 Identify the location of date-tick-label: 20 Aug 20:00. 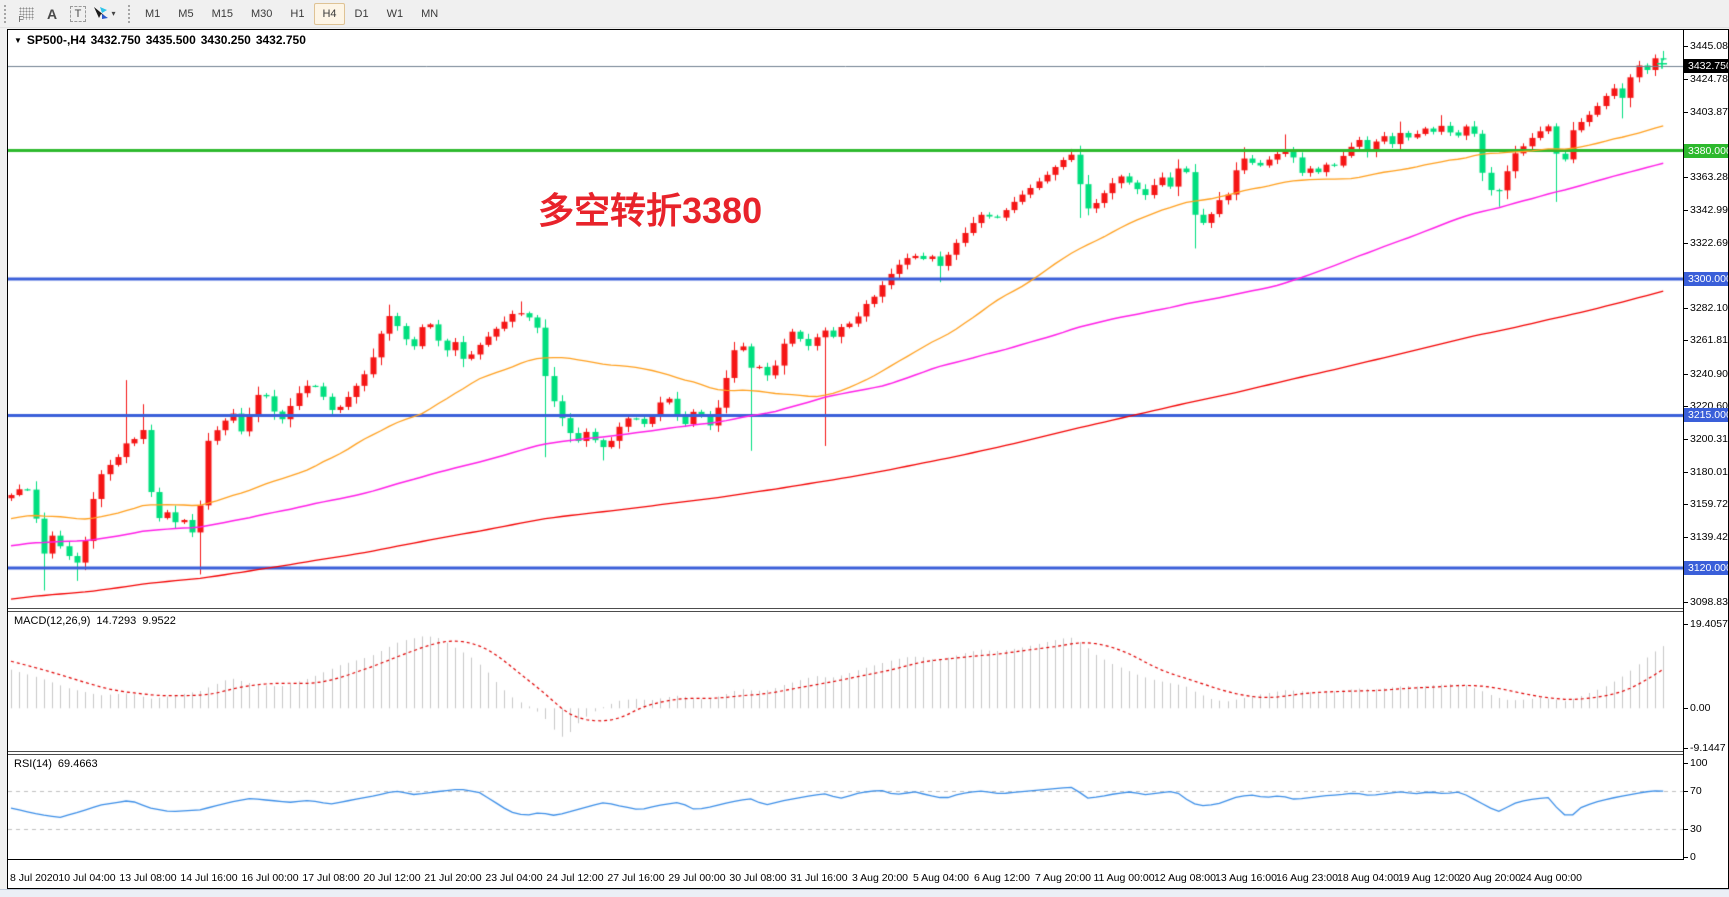
(1490, 878).